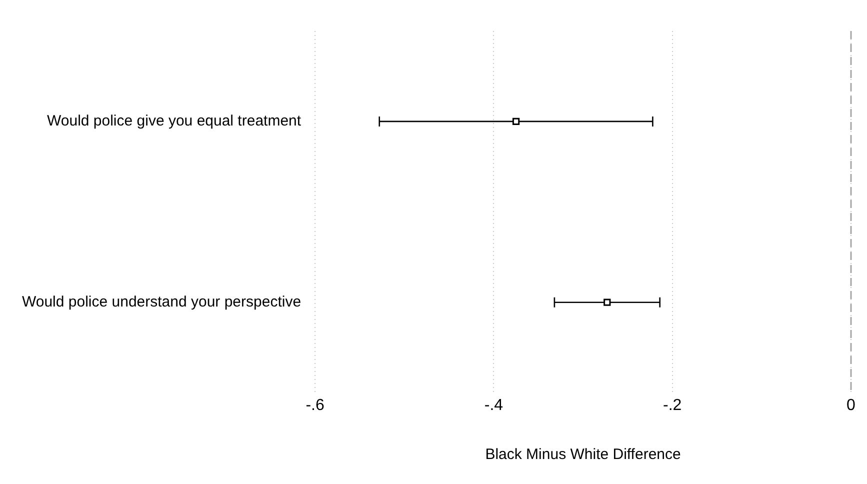 Image resolution: width=867 pixels, height=484 pixels. I want to click on x-axis-title: Black Minus White Difference, so click(583, 455).